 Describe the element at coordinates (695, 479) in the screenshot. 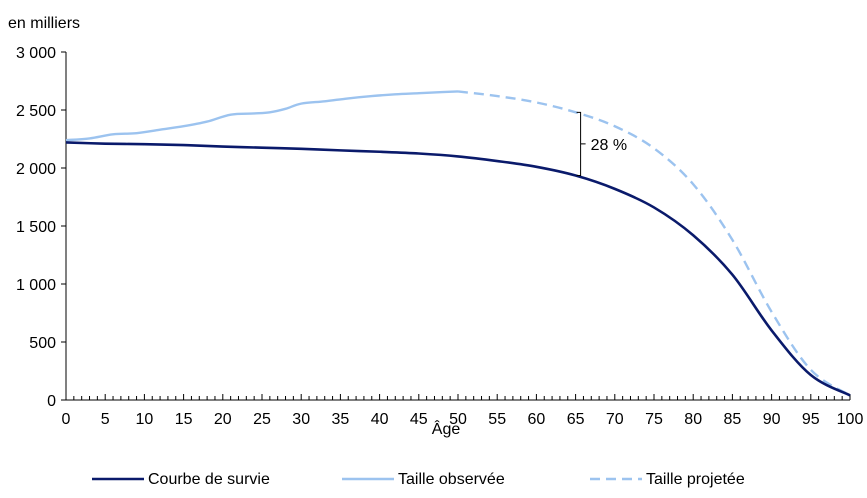

I see `legend-label: Taille projetée` at that location.